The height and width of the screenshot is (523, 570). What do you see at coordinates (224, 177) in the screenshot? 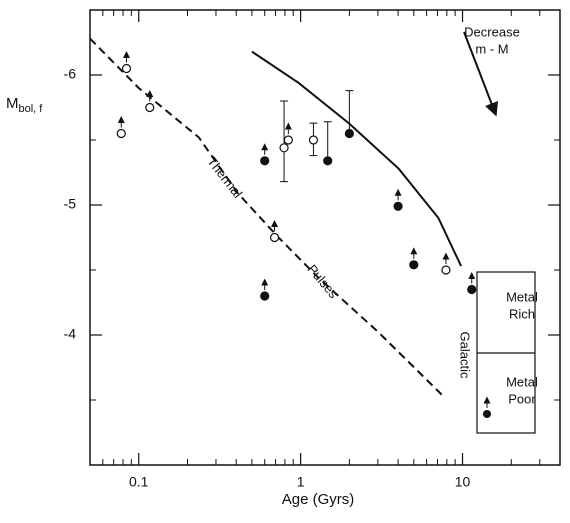
I see `thermal-label: Thermal` at bounding box center [224, 177].